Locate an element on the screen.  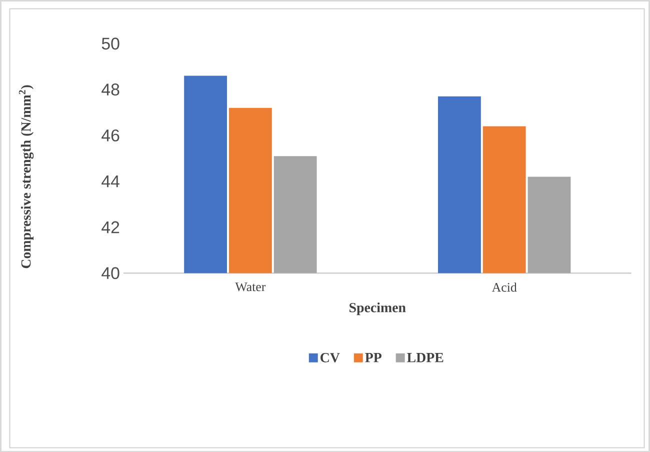
y-axis-title: Compressive strength (N/mm$^{2}$) is located at coordinates (26, 176).